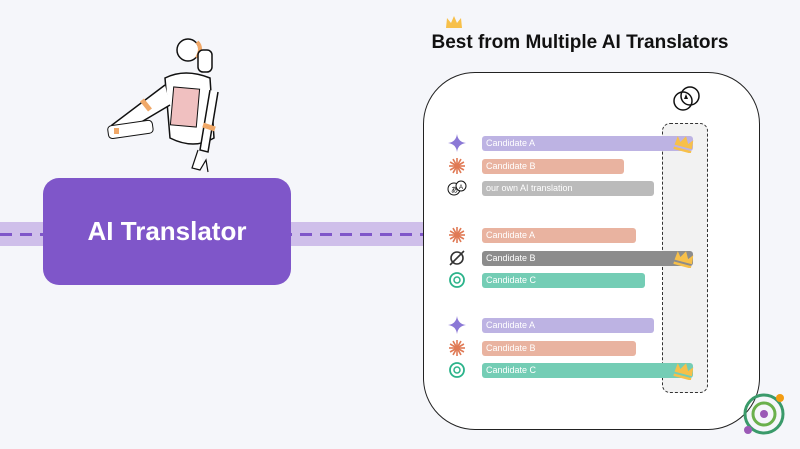 Image resolution: width=800 pixels, height=449 pixels. What do you see at coordinates (457, 257) in the screenshot?
I see `grok-icon` at bounding box center [457, 257].